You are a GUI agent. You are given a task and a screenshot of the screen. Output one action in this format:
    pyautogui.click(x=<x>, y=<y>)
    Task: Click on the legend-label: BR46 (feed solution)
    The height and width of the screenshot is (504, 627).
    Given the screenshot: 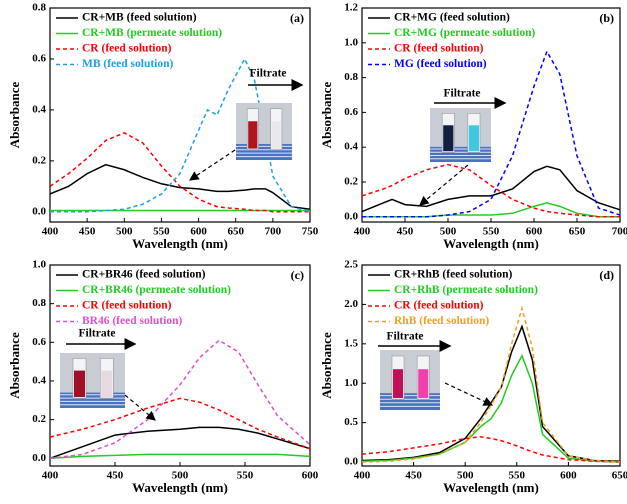 What is the action you would take?
    pyautogui.click(x=132, y=321)
    